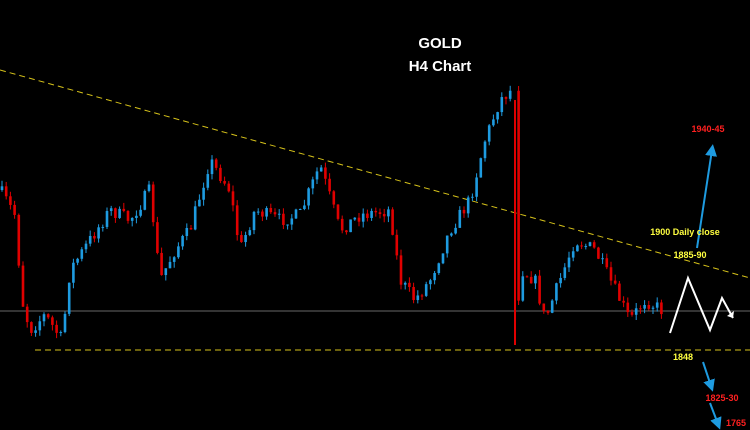 This screenshot has width=750, height=430. What do you see at coordinates (730, 314) in the screenshot?
I see `arrow-head` at bounding box center [730, 314].